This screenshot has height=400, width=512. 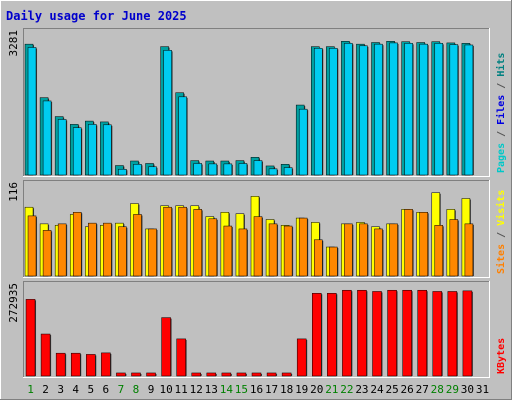 I want to click on x-tick-day-26: 26, so click(x=407, y=389).